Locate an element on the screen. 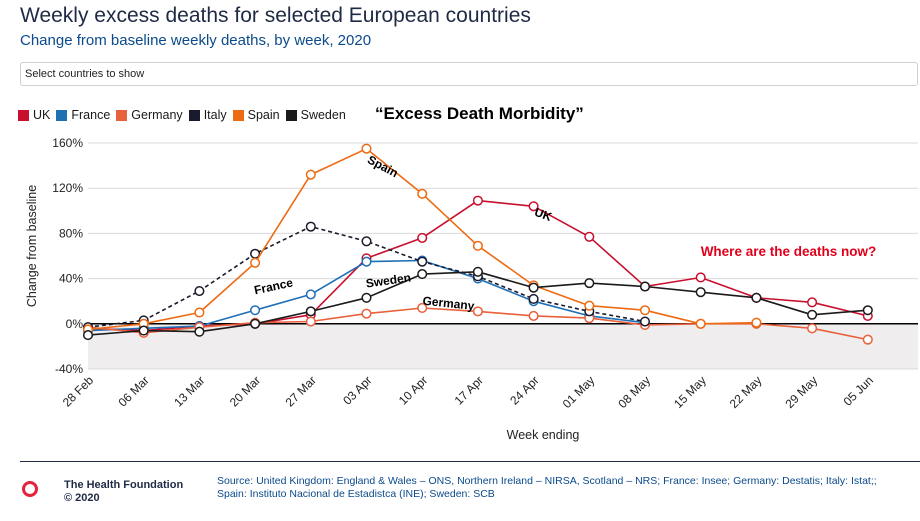 The image size is (920, 521). x-tick-label: 28 Feb is located at coordinates (78, 391).